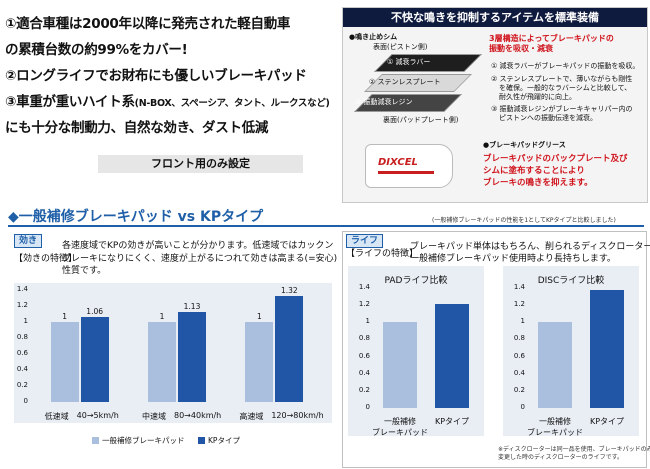 Image resolution: width=650 pixels, height=469 pixels. I want to click on effect-ytick: 0, so click(25, 401).